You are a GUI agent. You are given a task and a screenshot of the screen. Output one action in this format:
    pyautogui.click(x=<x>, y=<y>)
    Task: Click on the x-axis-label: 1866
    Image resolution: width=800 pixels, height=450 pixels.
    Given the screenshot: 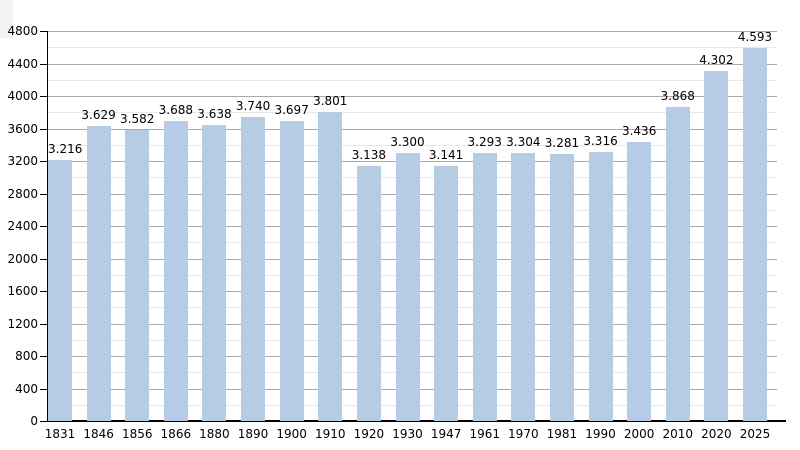 What is the action you would take?
    pyautogui.click(x=176, y=434)
    